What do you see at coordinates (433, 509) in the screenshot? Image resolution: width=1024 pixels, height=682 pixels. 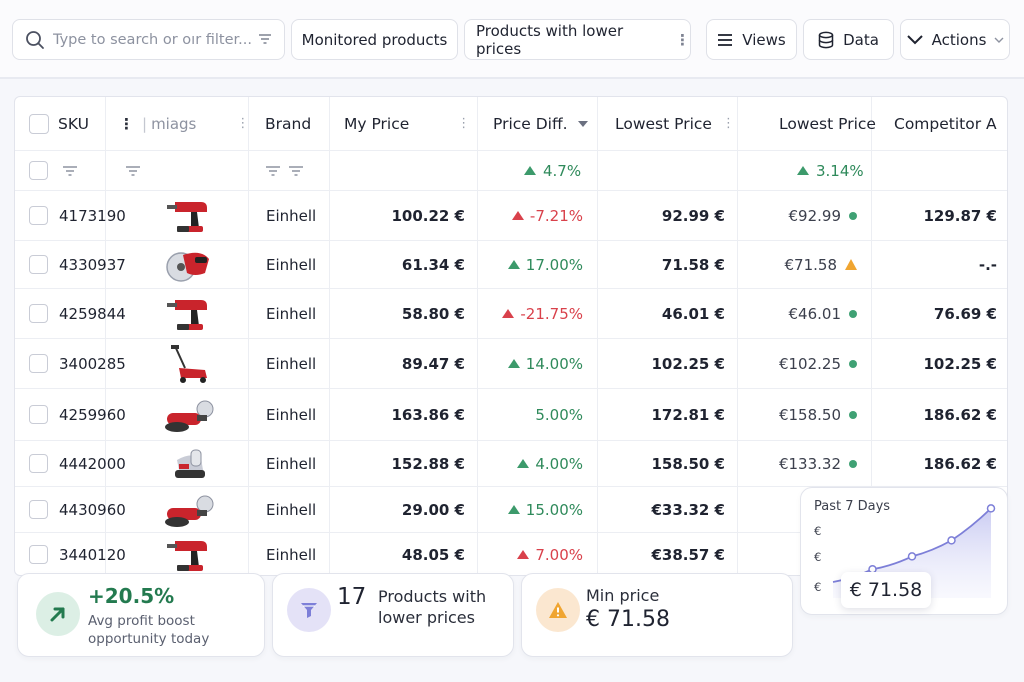 I see `my-price-cell: 29.00 €` at bounding box center [433, 509].